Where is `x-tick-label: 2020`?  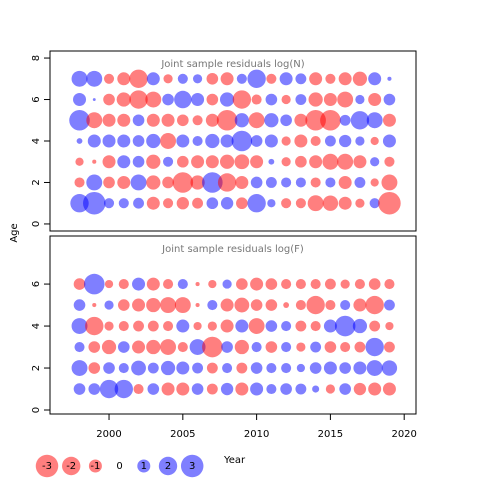
x-tick-label: 2020 is located at coordinates (403, 434).